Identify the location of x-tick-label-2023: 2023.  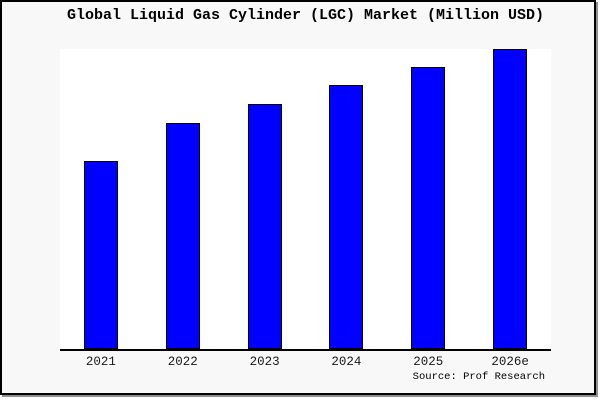
(264, 362).